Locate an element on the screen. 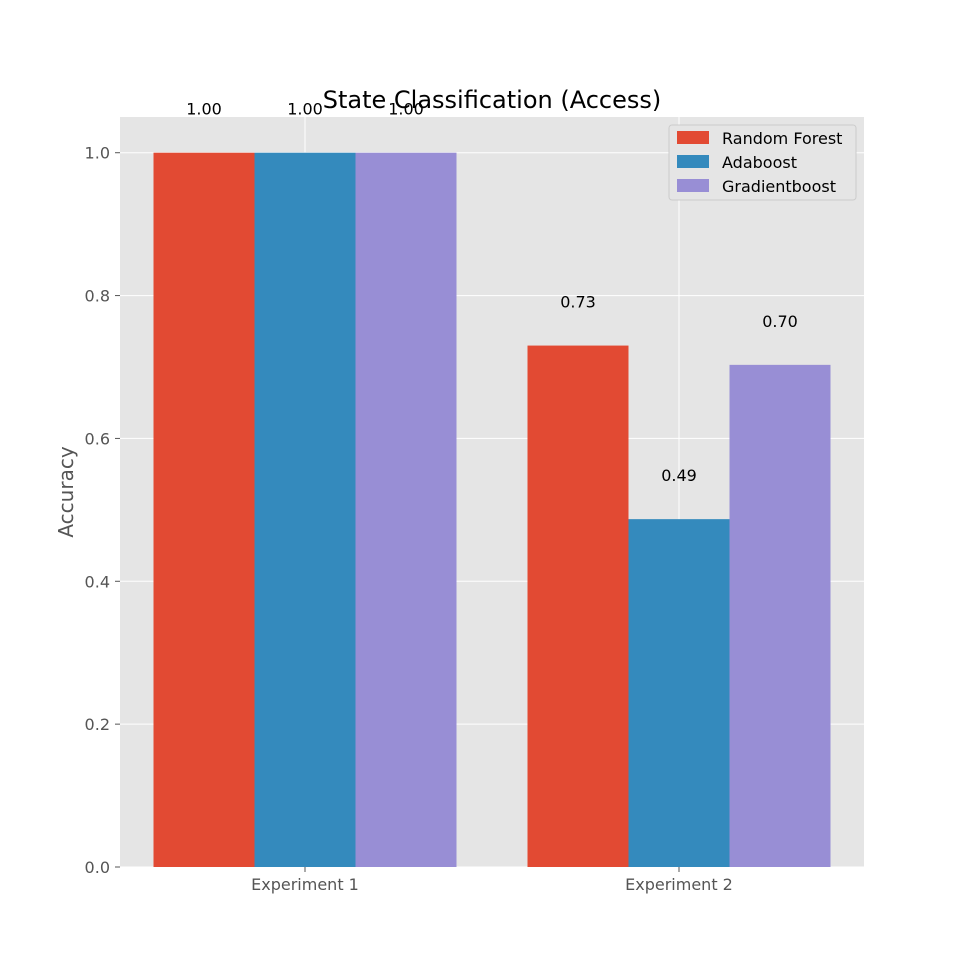 Image resolution: width=960 pixels, height=974 pixels. bar-value-label: 0.70 is located at coordinates (780, 321).